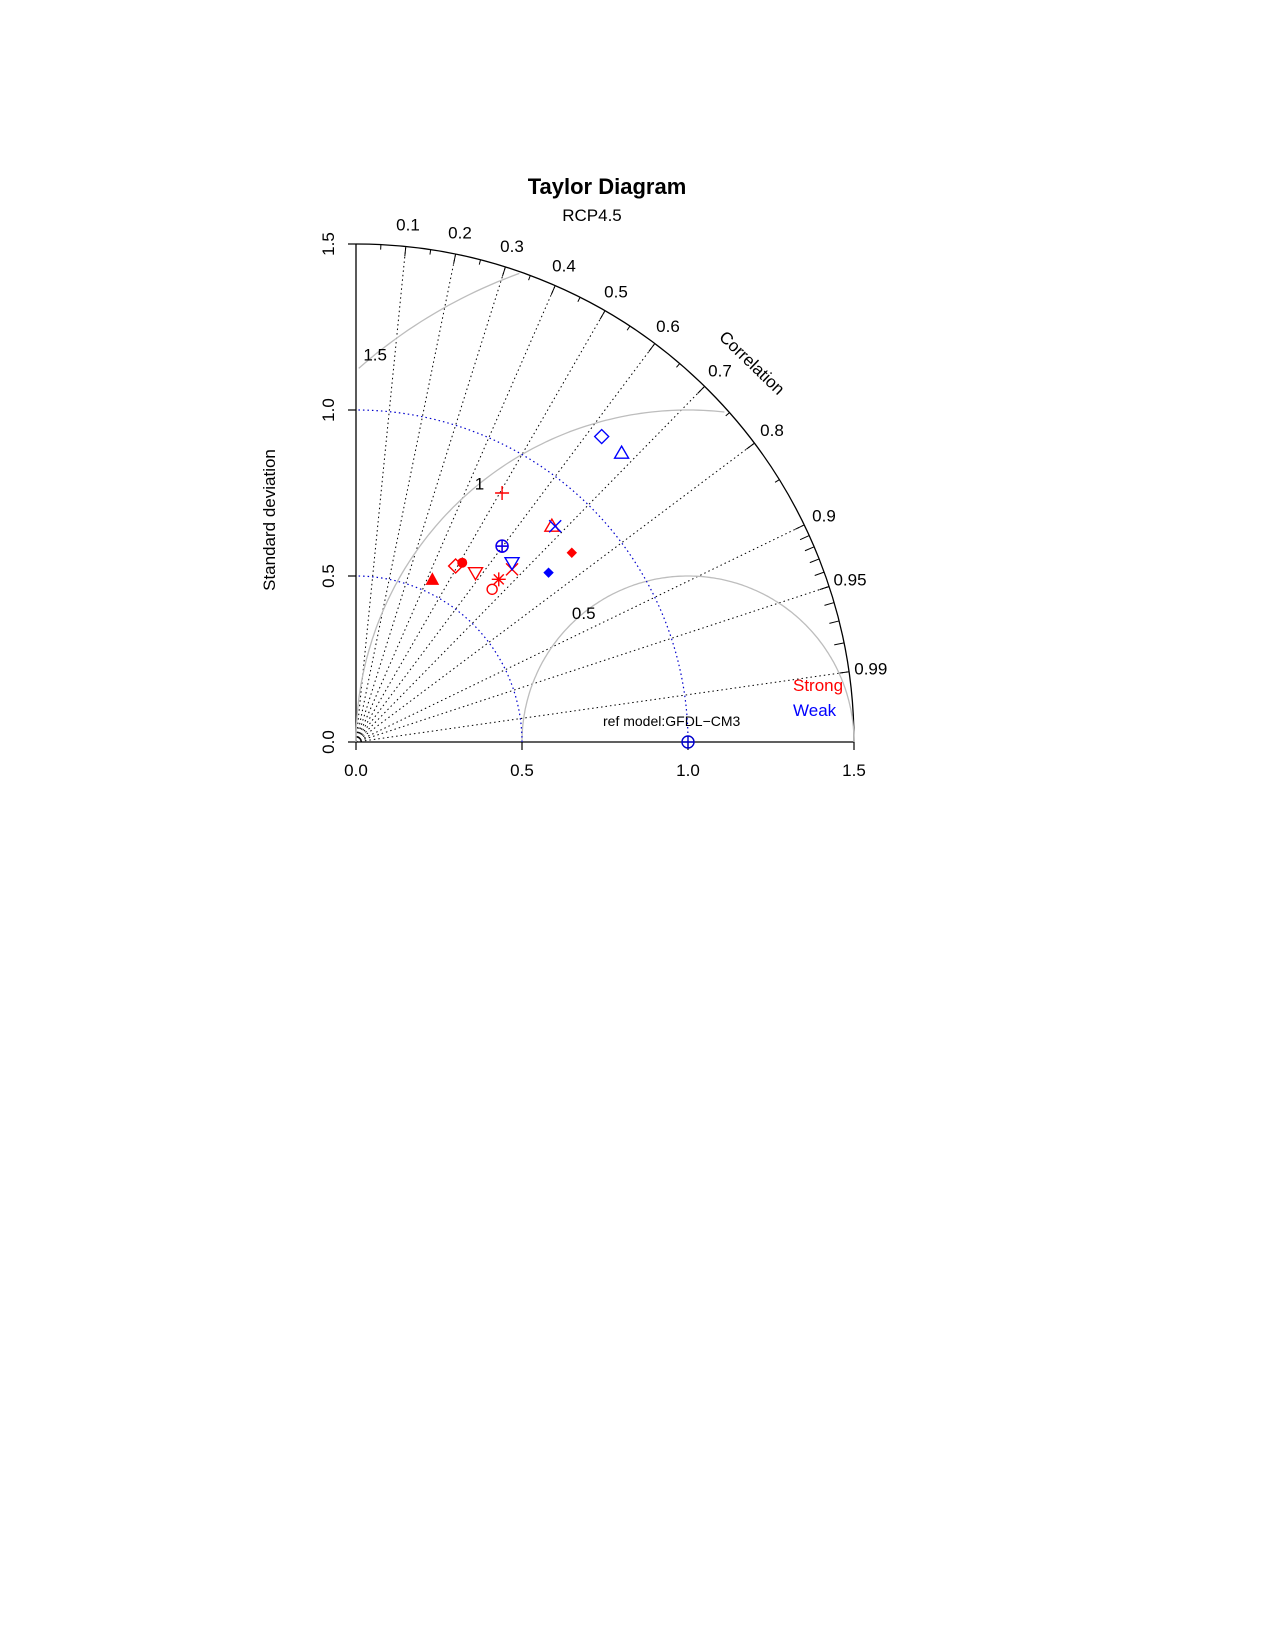  Describe the element at coordinates (375, 355) in the screenshot. I see `rms-contour-label: 1.5` at that location.